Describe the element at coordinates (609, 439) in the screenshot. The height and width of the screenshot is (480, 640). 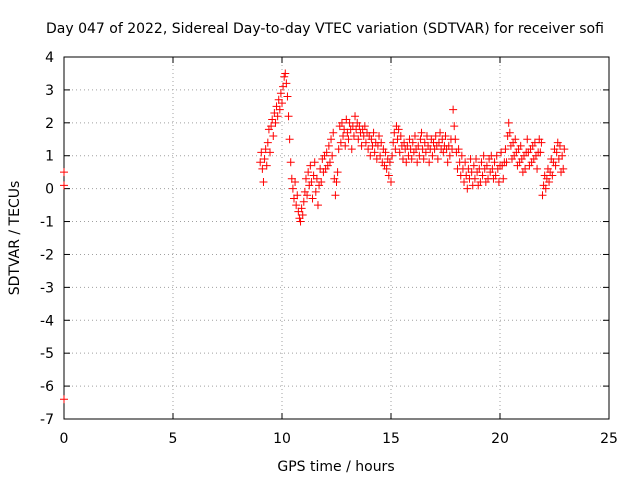
I see `x-tick-label: 25` at that location.